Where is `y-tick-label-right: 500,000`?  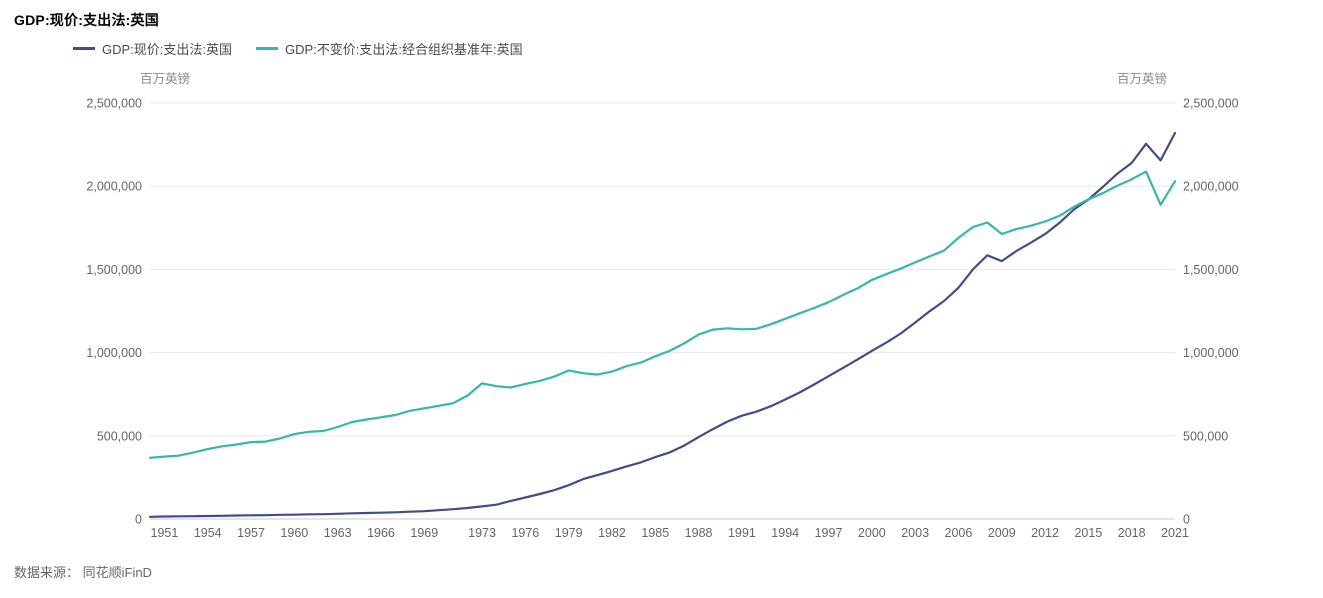
y-tick-label-right: 500,000 is located at coordinates (1205, 436).